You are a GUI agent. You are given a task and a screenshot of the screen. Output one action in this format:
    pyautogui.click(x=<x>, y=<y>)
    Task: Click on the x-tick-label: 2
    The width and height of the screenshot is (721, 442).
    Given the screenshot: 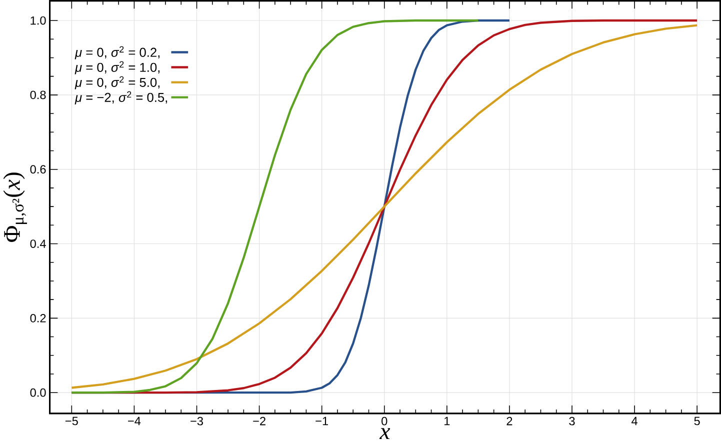 What is the action you would take?
    pyautogui.click(x=509, y=421)
    